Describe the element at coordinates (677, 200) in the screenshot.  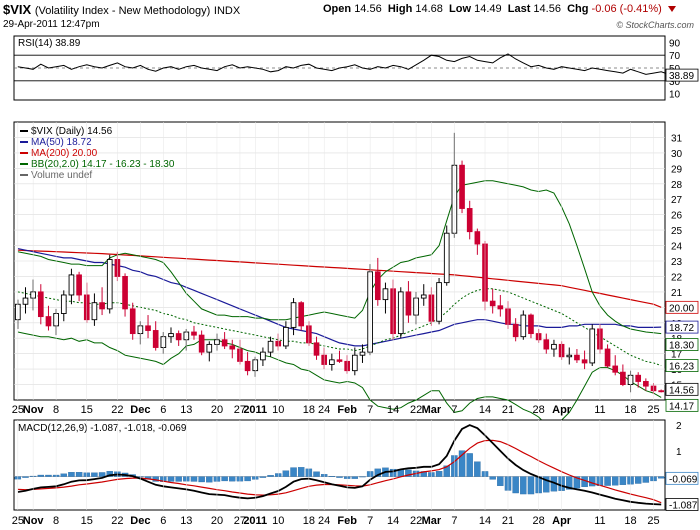
I see `price-tick-label: 27` at that location.